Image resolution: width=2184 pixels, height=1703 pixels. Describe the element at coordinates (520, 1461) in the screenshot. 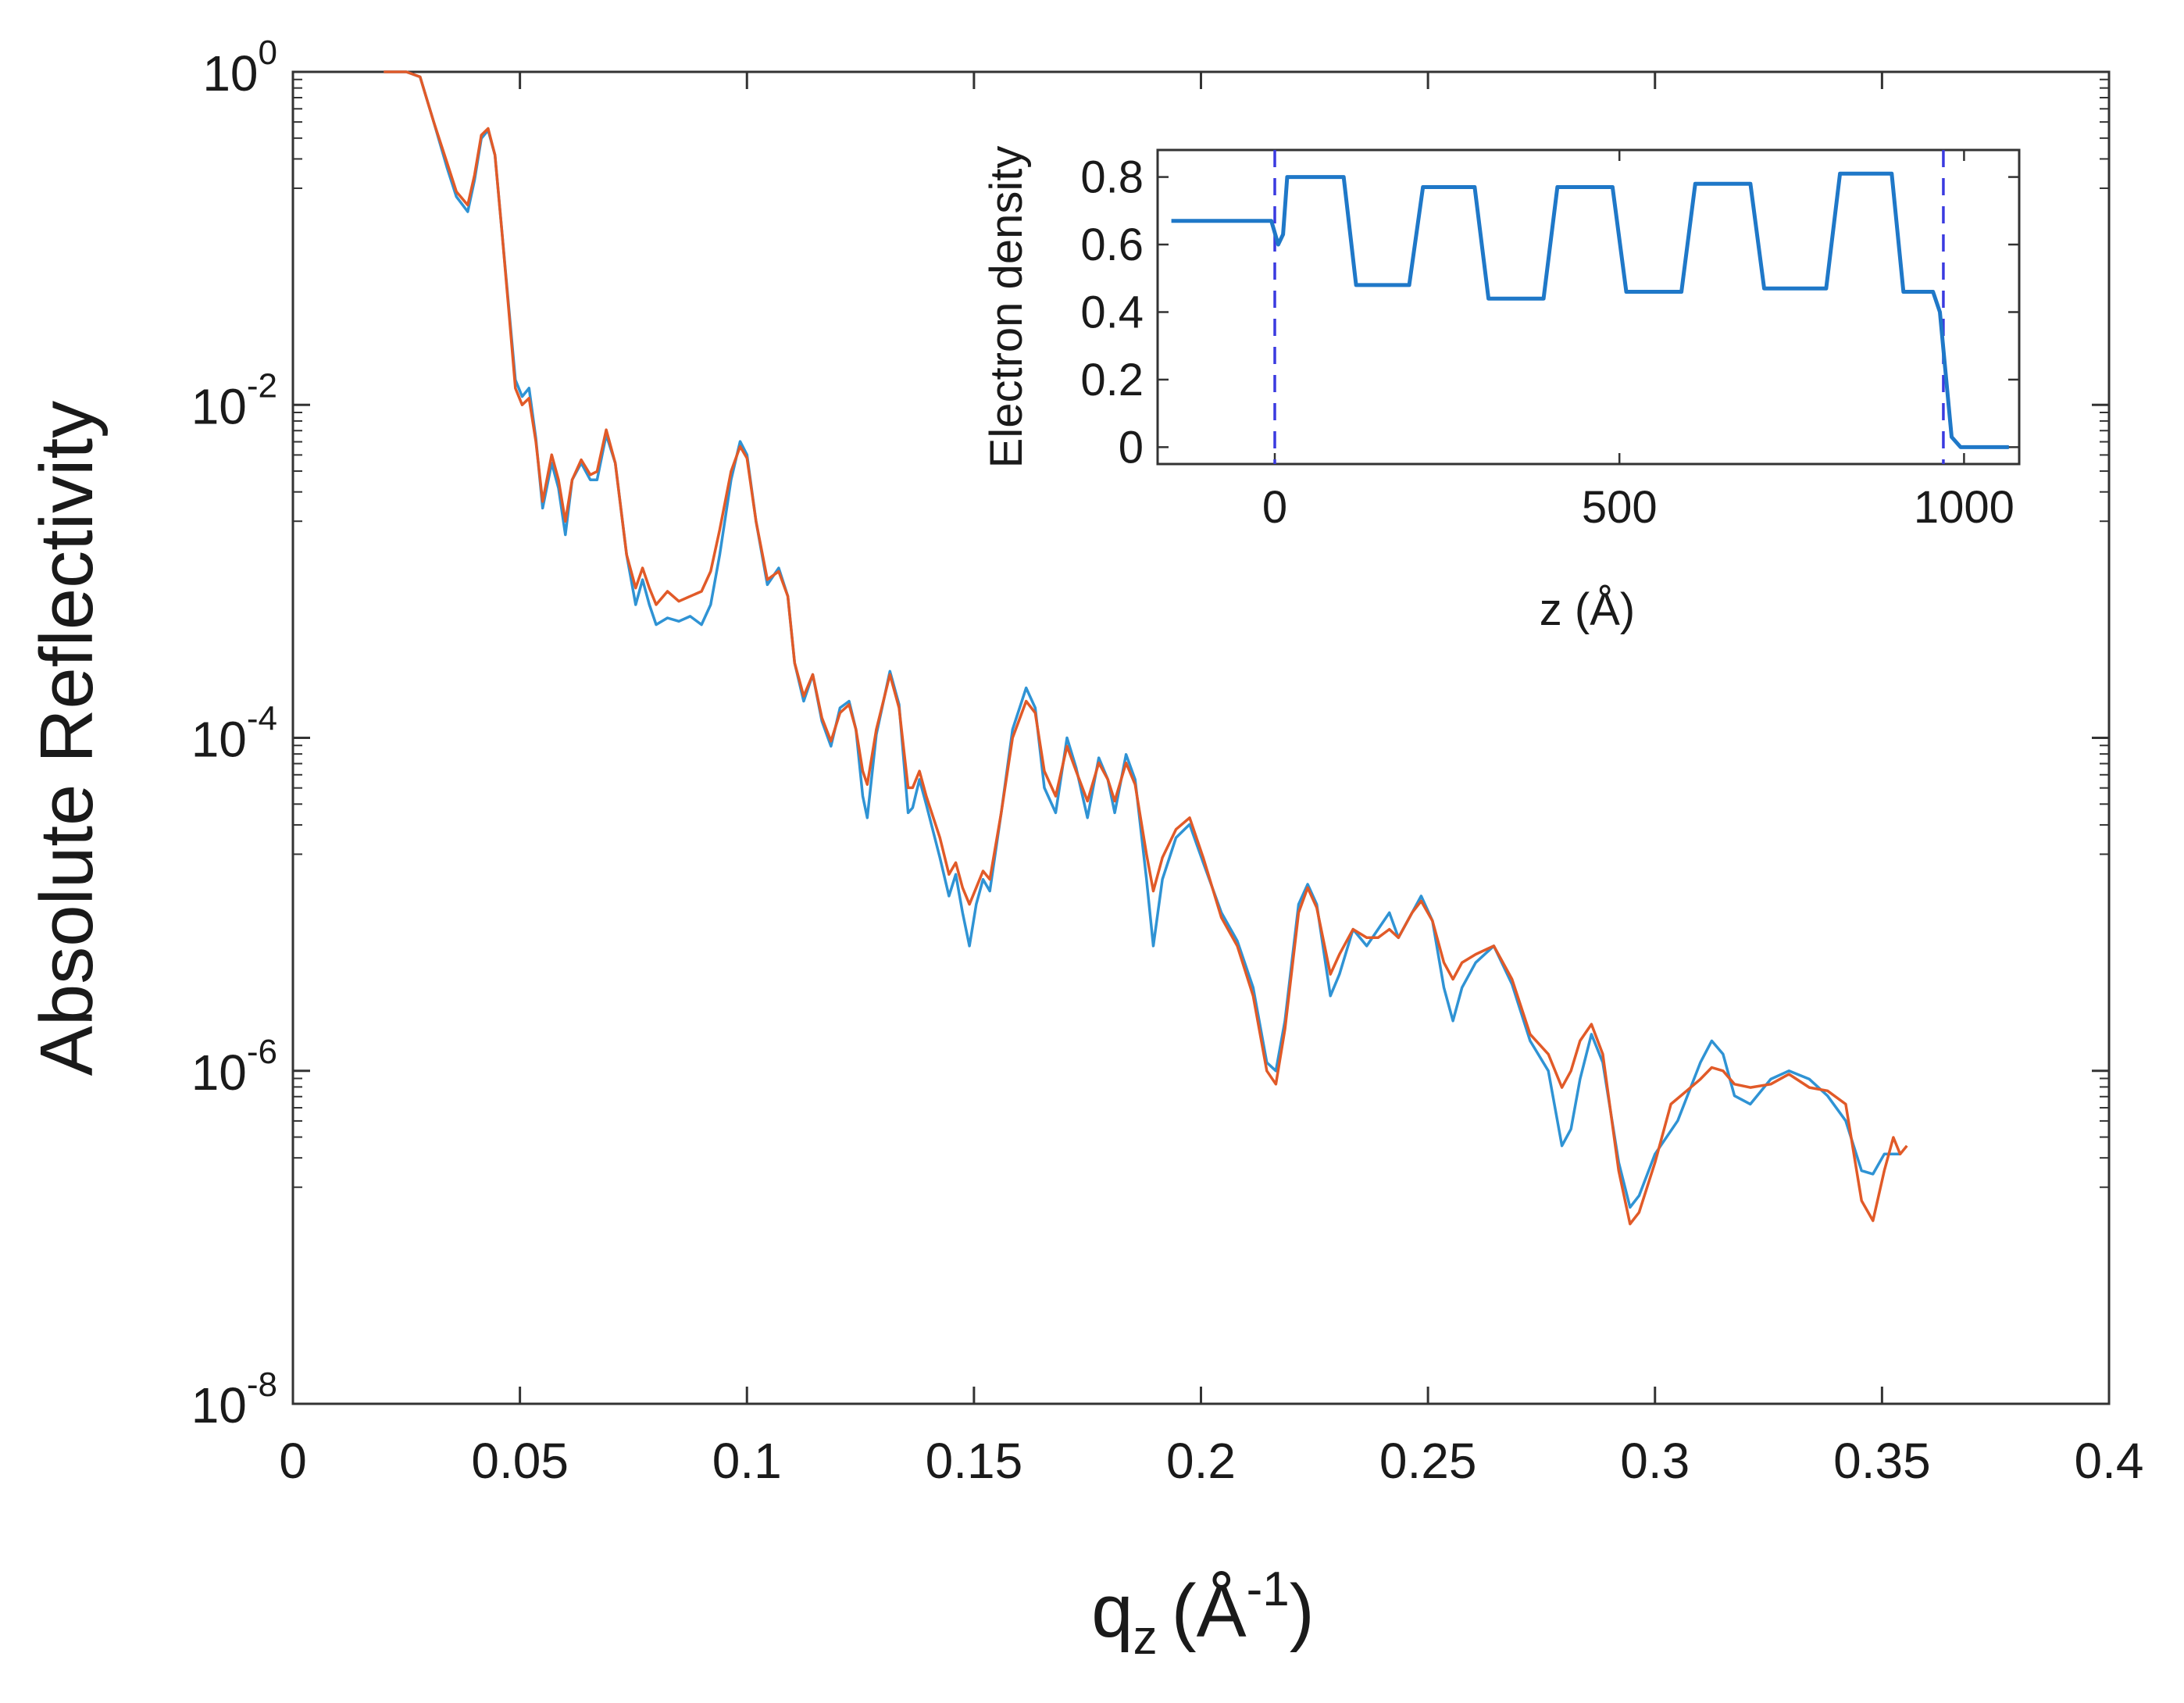

I see `x-tick-label: 0.05` at that location.